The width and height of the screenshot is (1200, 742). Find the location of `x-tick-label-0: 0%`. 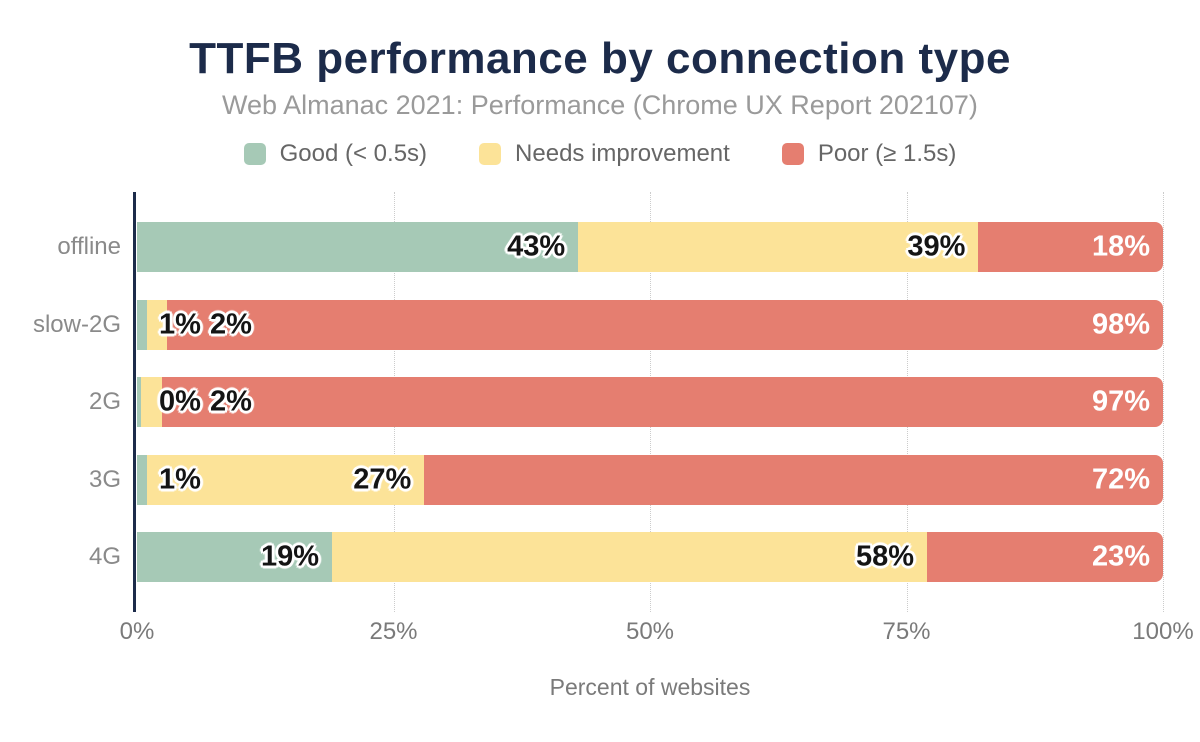

x-tick-label-0: 0% is located at coordinates (137, 631).